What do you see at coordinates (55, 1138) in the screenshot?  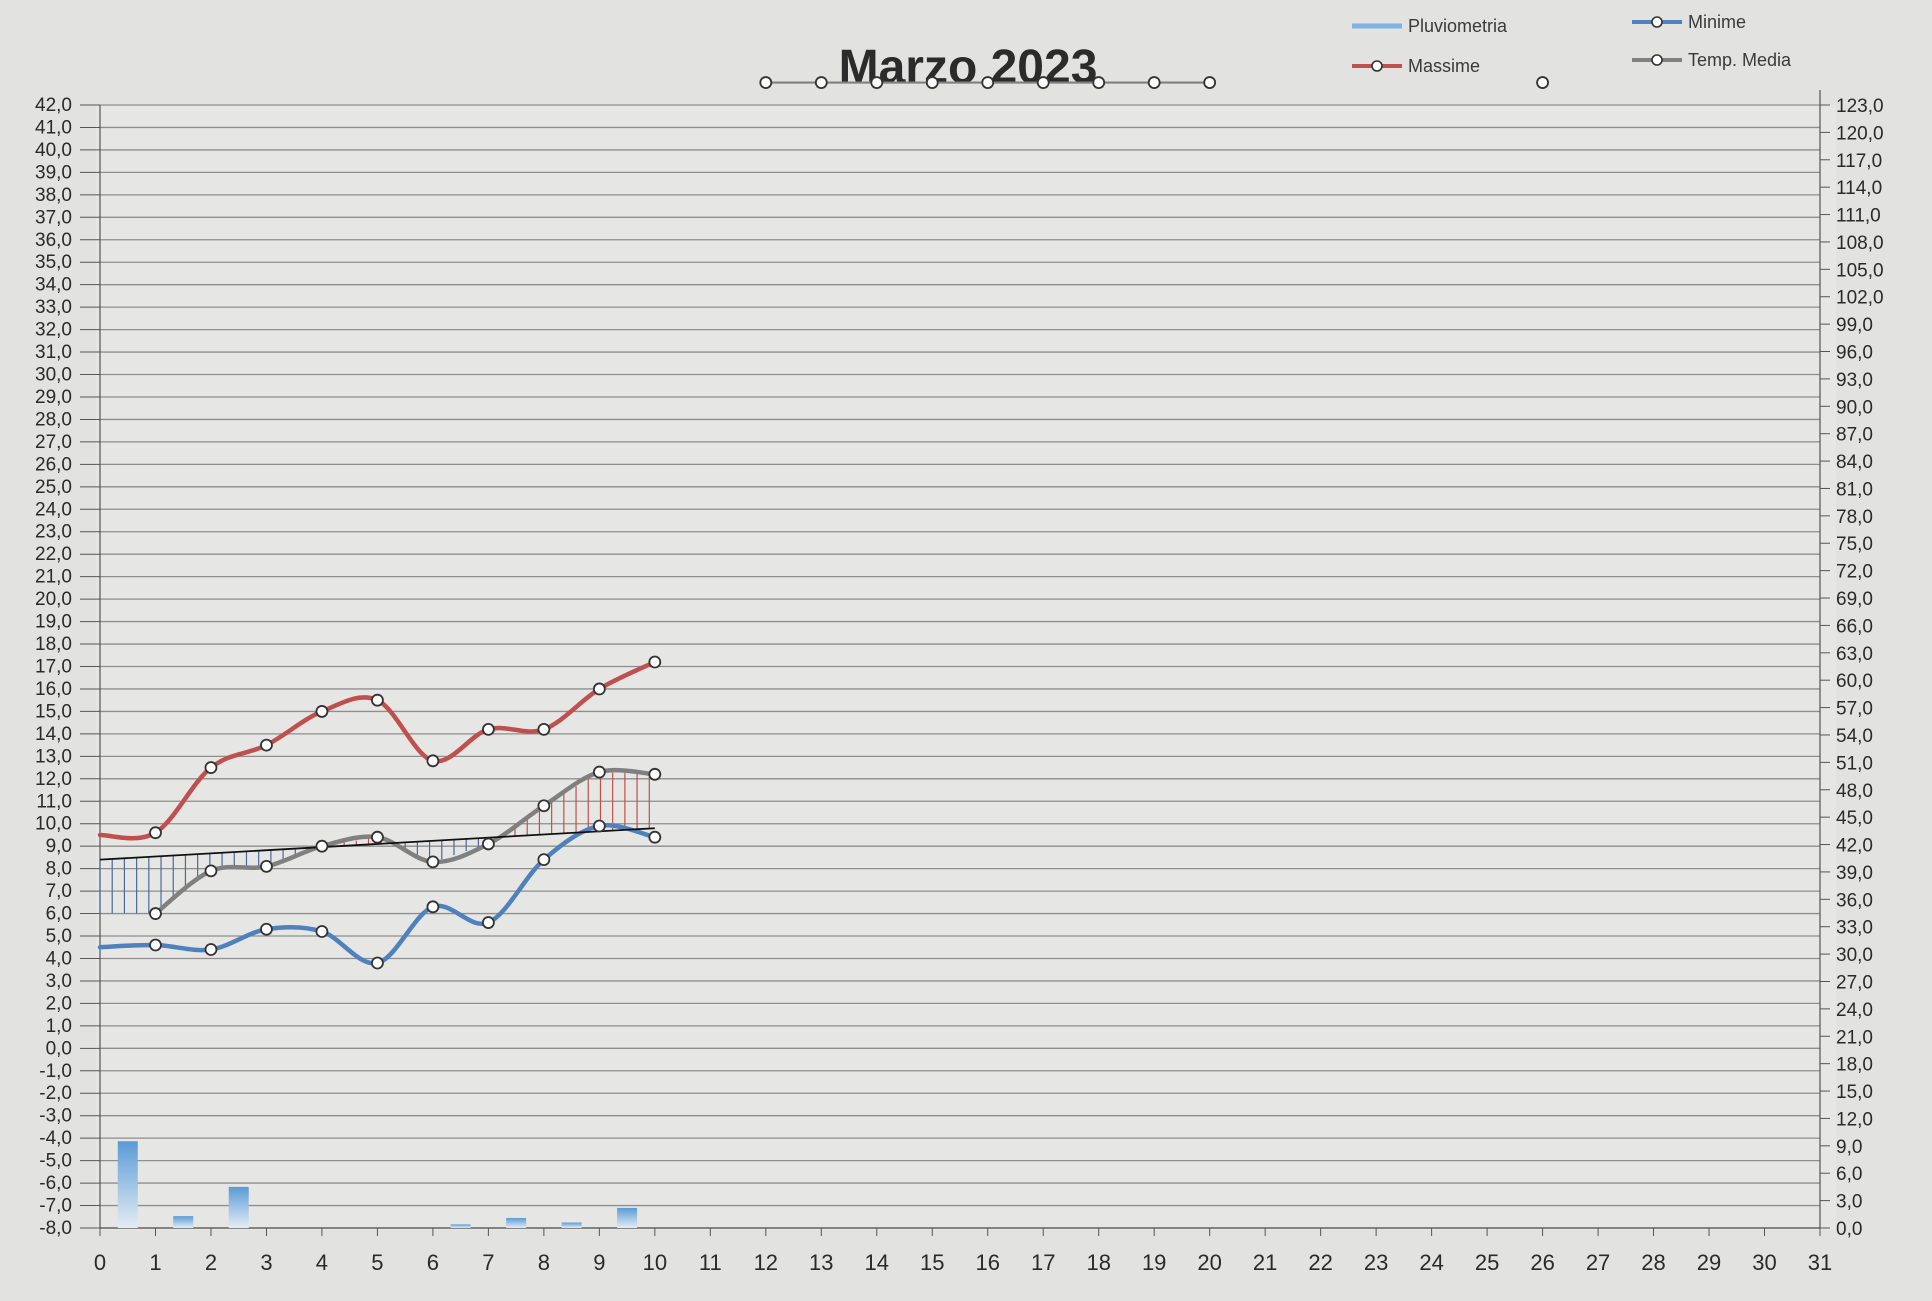 I see `y-left-tick-label: -4,0` at bounding box center [55, 1138].